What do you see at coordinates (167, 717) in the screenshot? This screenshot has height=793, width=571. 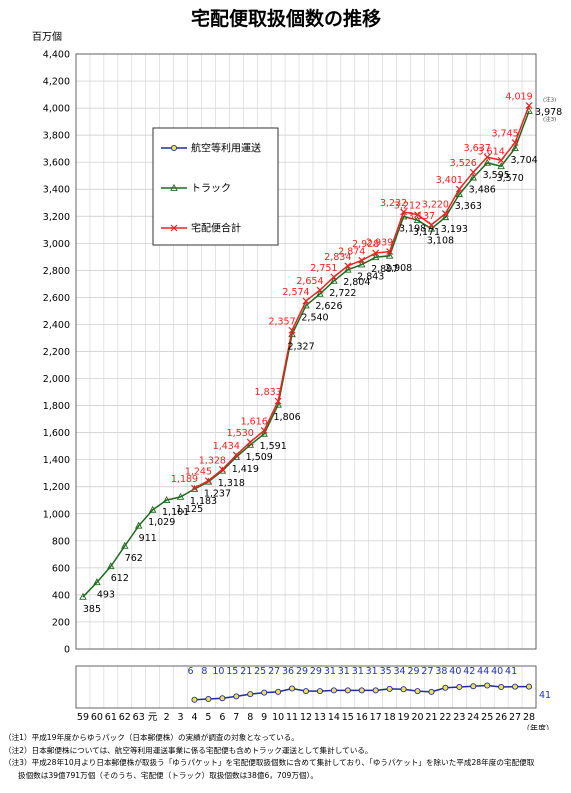 I see `x-tick-label: 2` at bounding box center [167, 717].